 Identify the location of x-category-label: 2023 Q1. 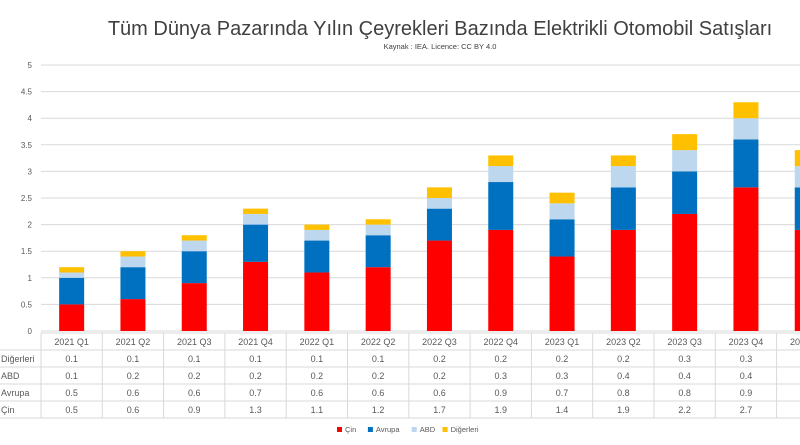
(562, 342).